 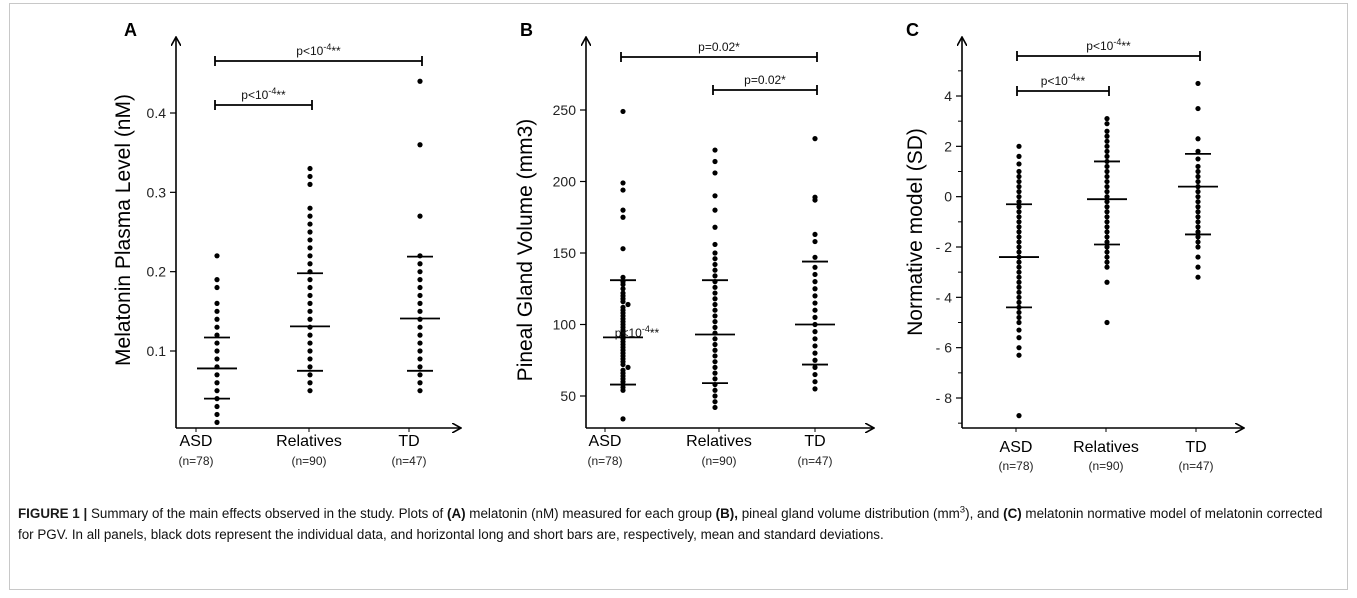 What do you see at coordinates (53, 513) in the screenshot?
I see `caption-label: FIGURE 1 |` at bounding box center [53, 513].